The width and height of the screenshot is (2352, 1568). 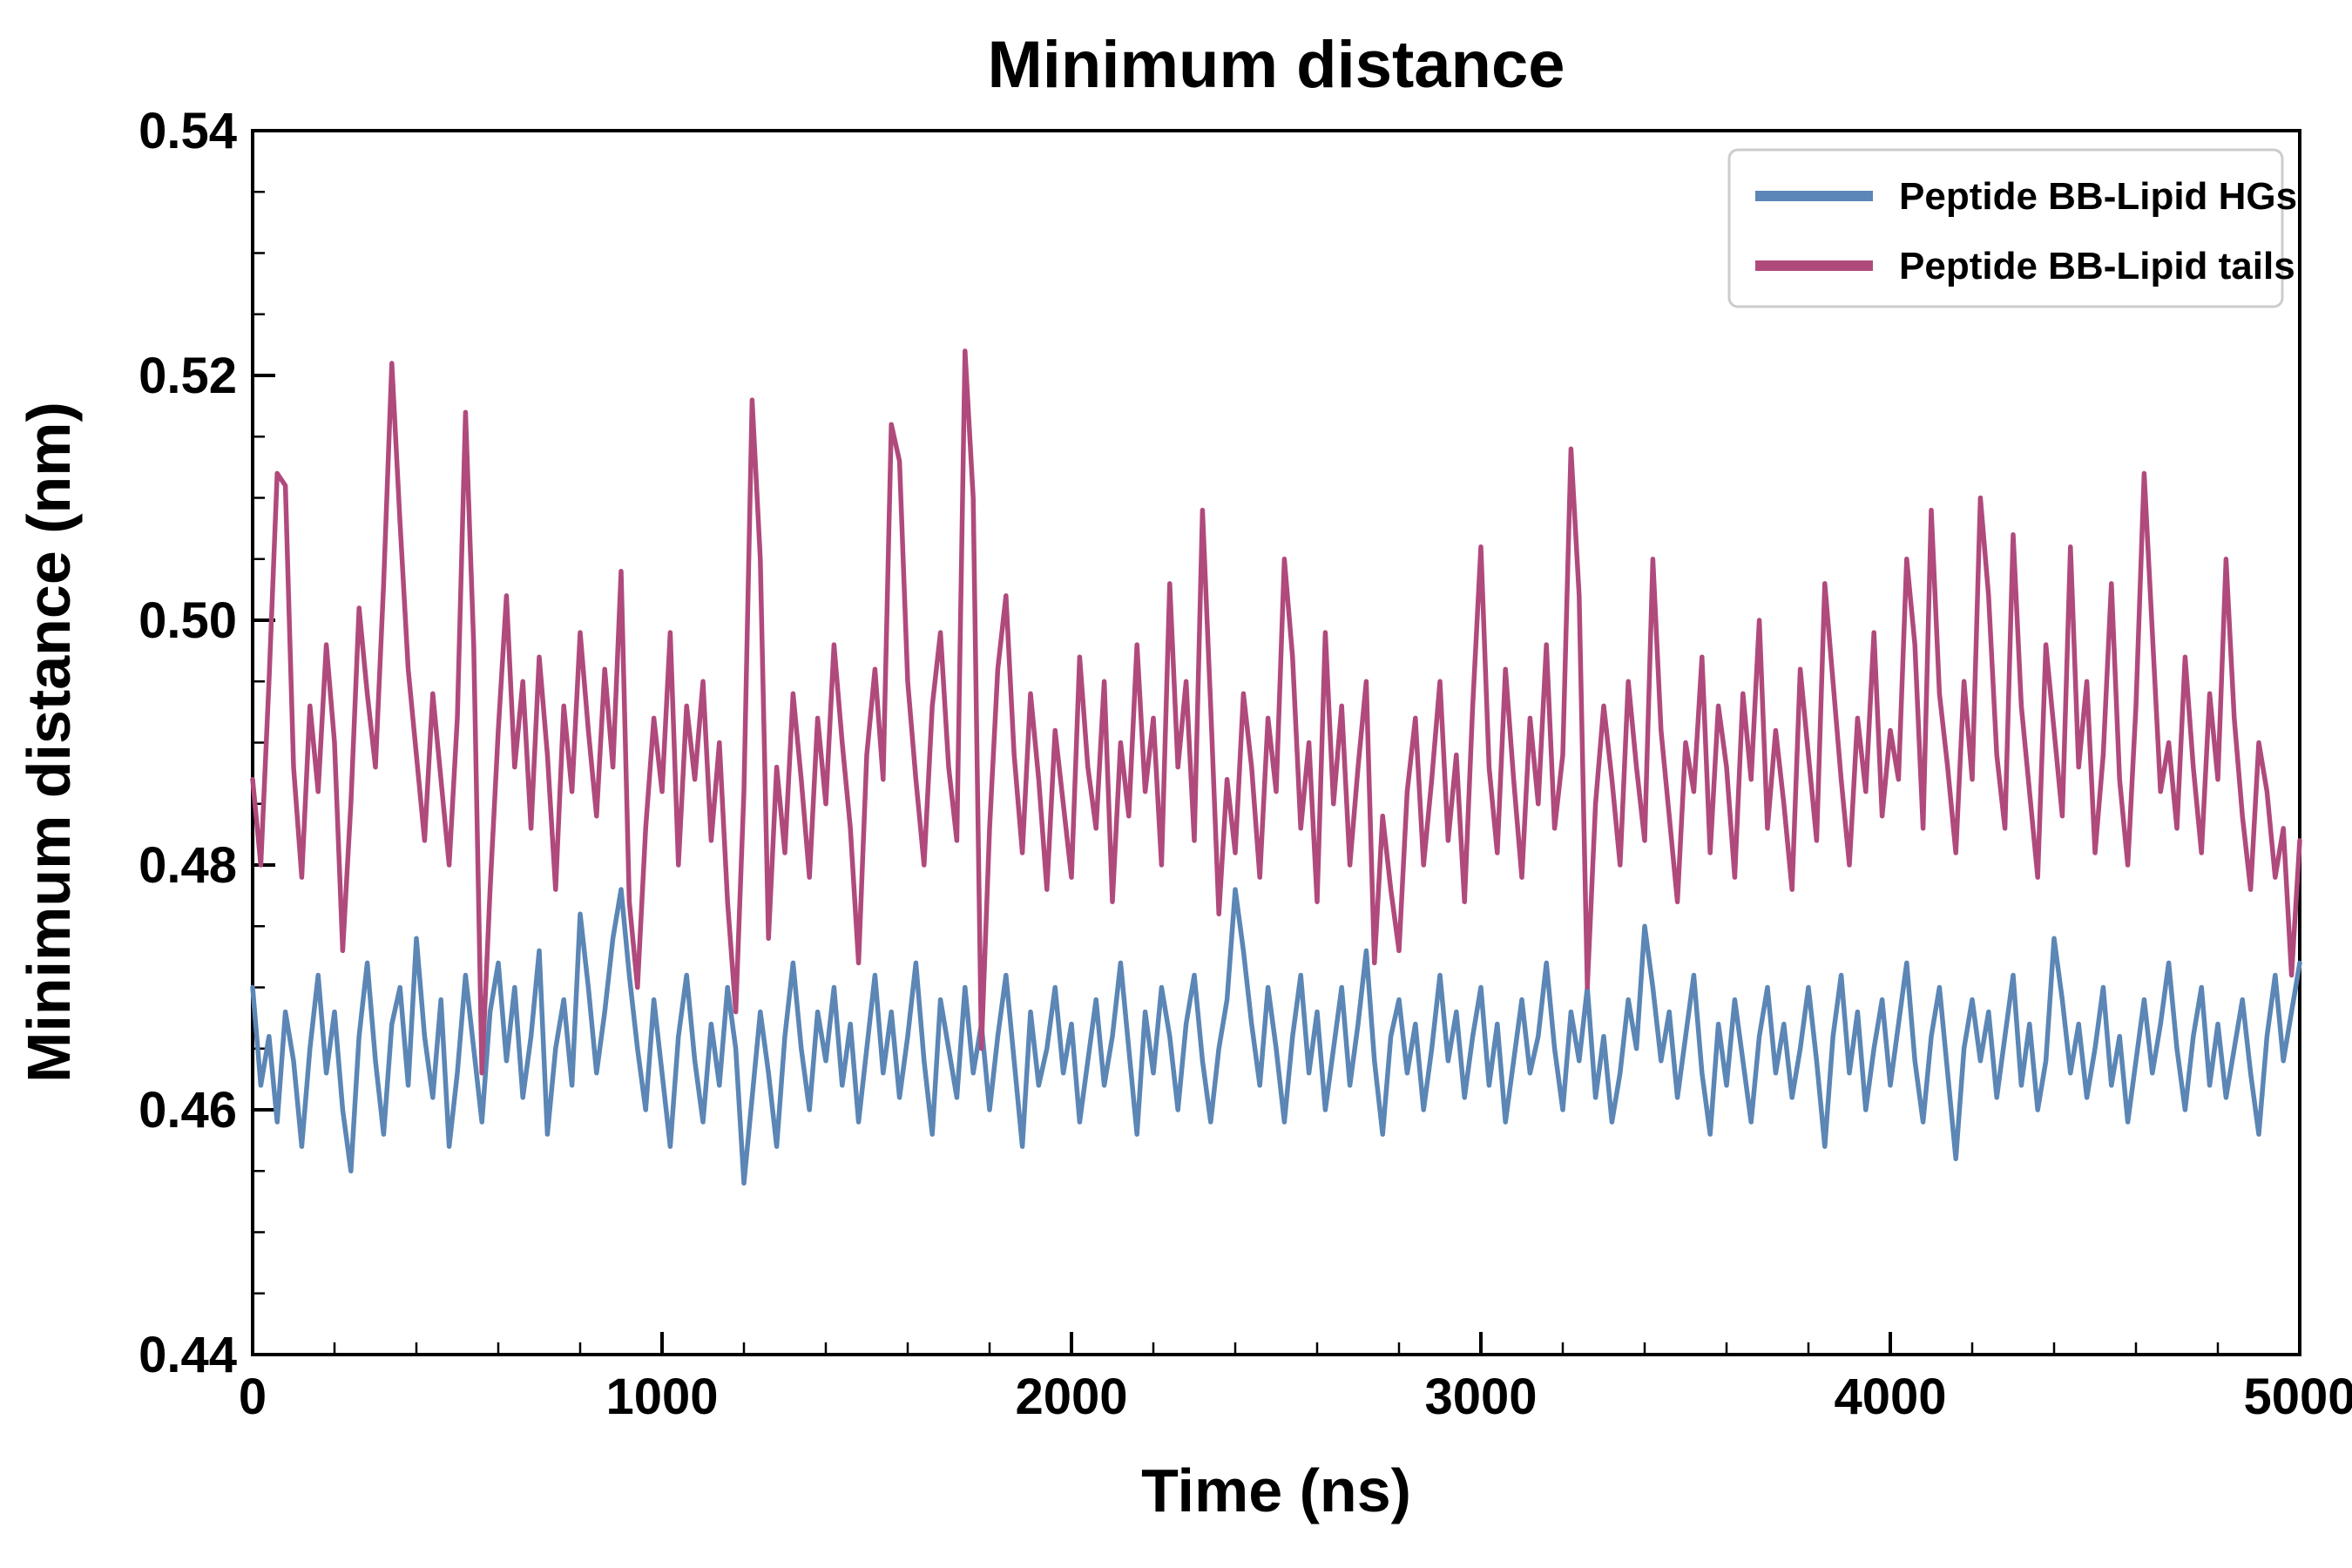 I want to click on x-tick-label: 4000, so click(x=1890, y=1397).